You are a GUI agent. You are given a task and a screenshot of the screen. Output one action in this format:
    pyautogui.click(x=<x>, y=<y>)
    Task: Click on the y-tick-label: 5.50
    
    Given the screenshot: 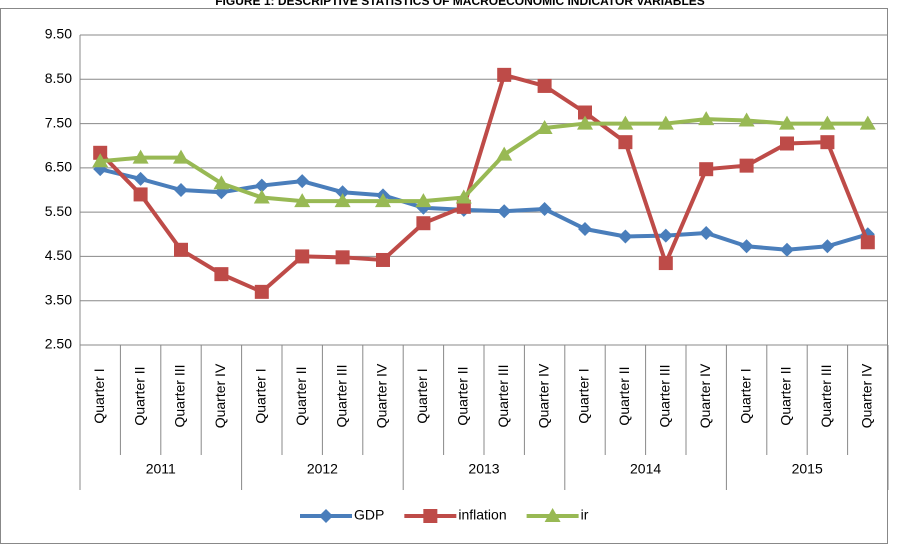 What is the action you would take?
    pyautogui.click(x=58, y=211)
    